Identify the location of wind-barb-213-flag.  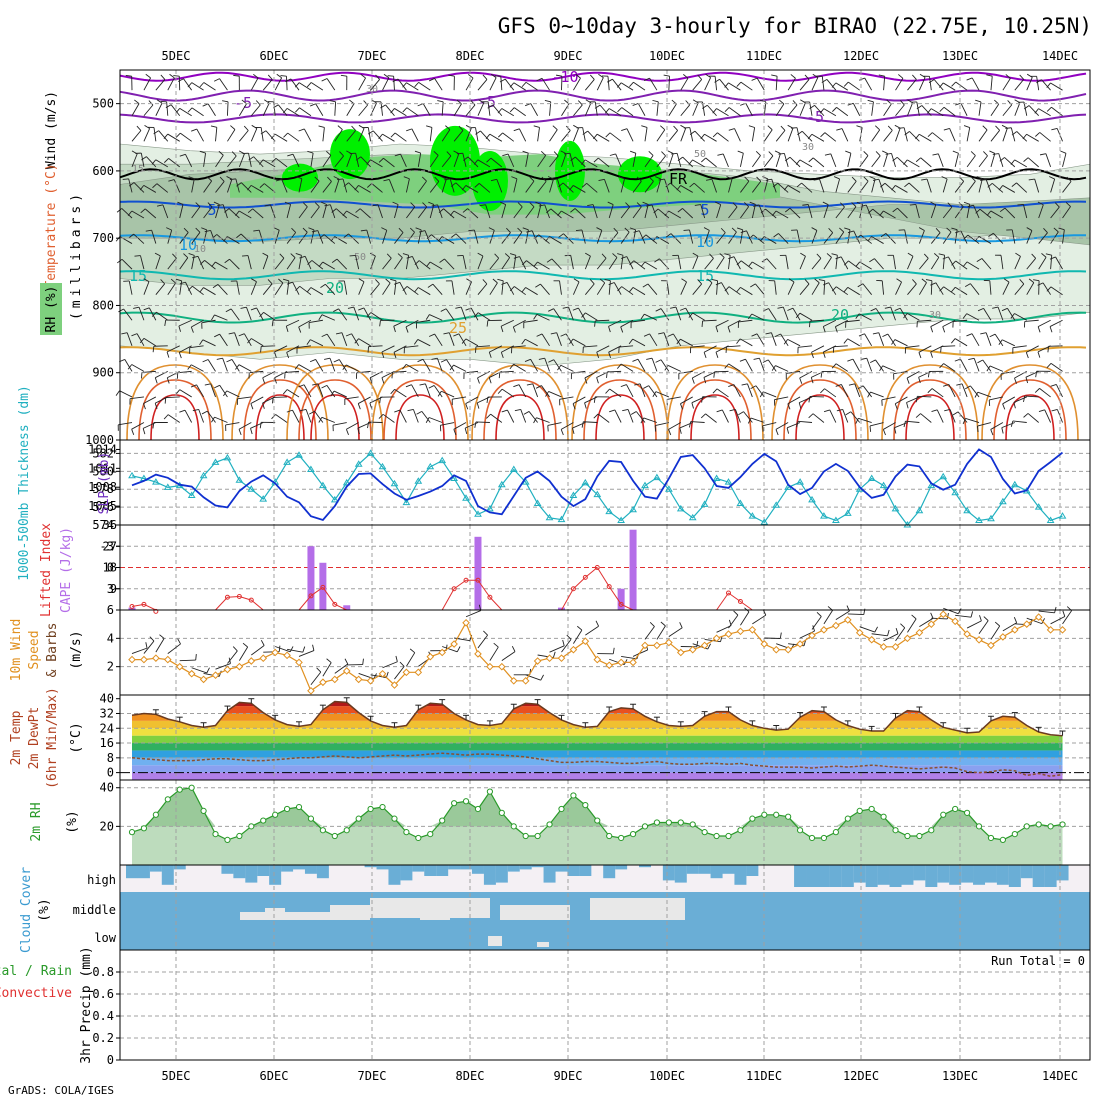
(301, 130).